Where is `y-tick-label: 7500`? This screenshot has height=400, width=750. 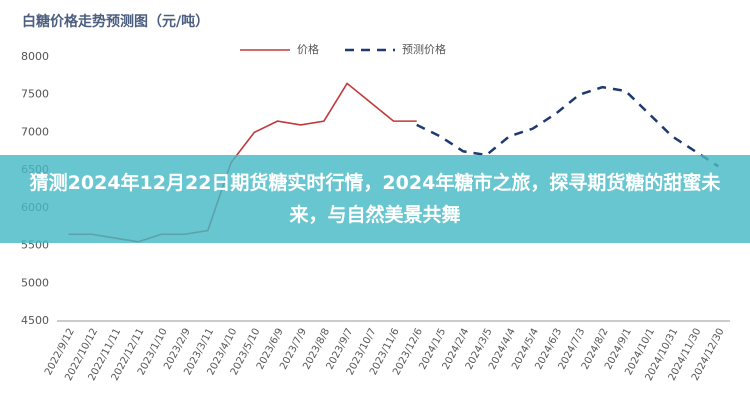 y-tick-label: 7500 is located at coordinates (35, 94).